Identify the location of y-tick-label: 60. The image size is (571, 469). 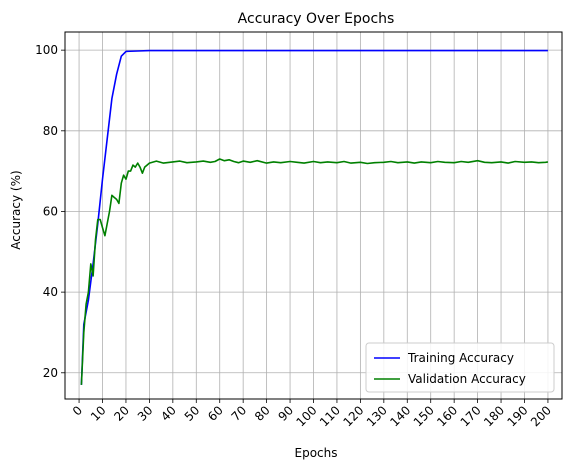
(50, 211).